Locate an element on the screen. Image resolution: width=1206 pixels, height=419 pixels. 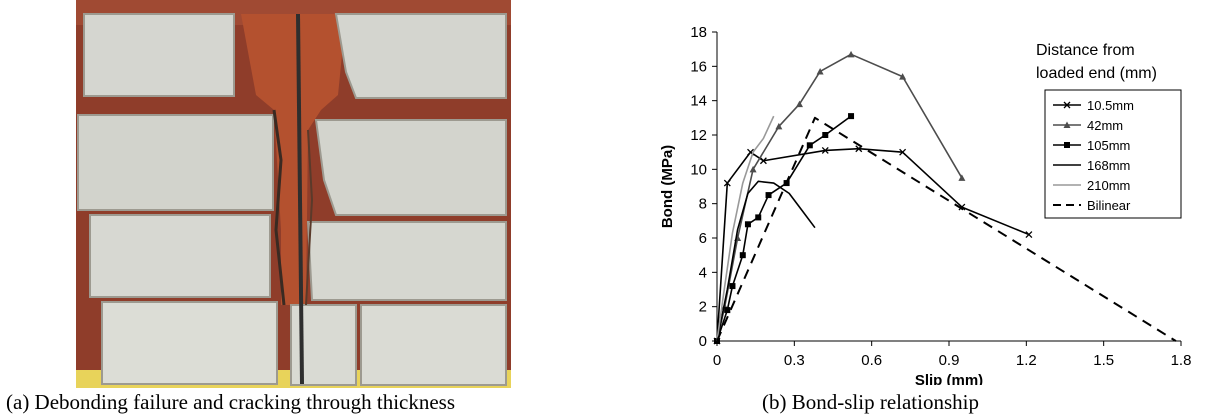
series-210mm is located at coordinates (745, 228).